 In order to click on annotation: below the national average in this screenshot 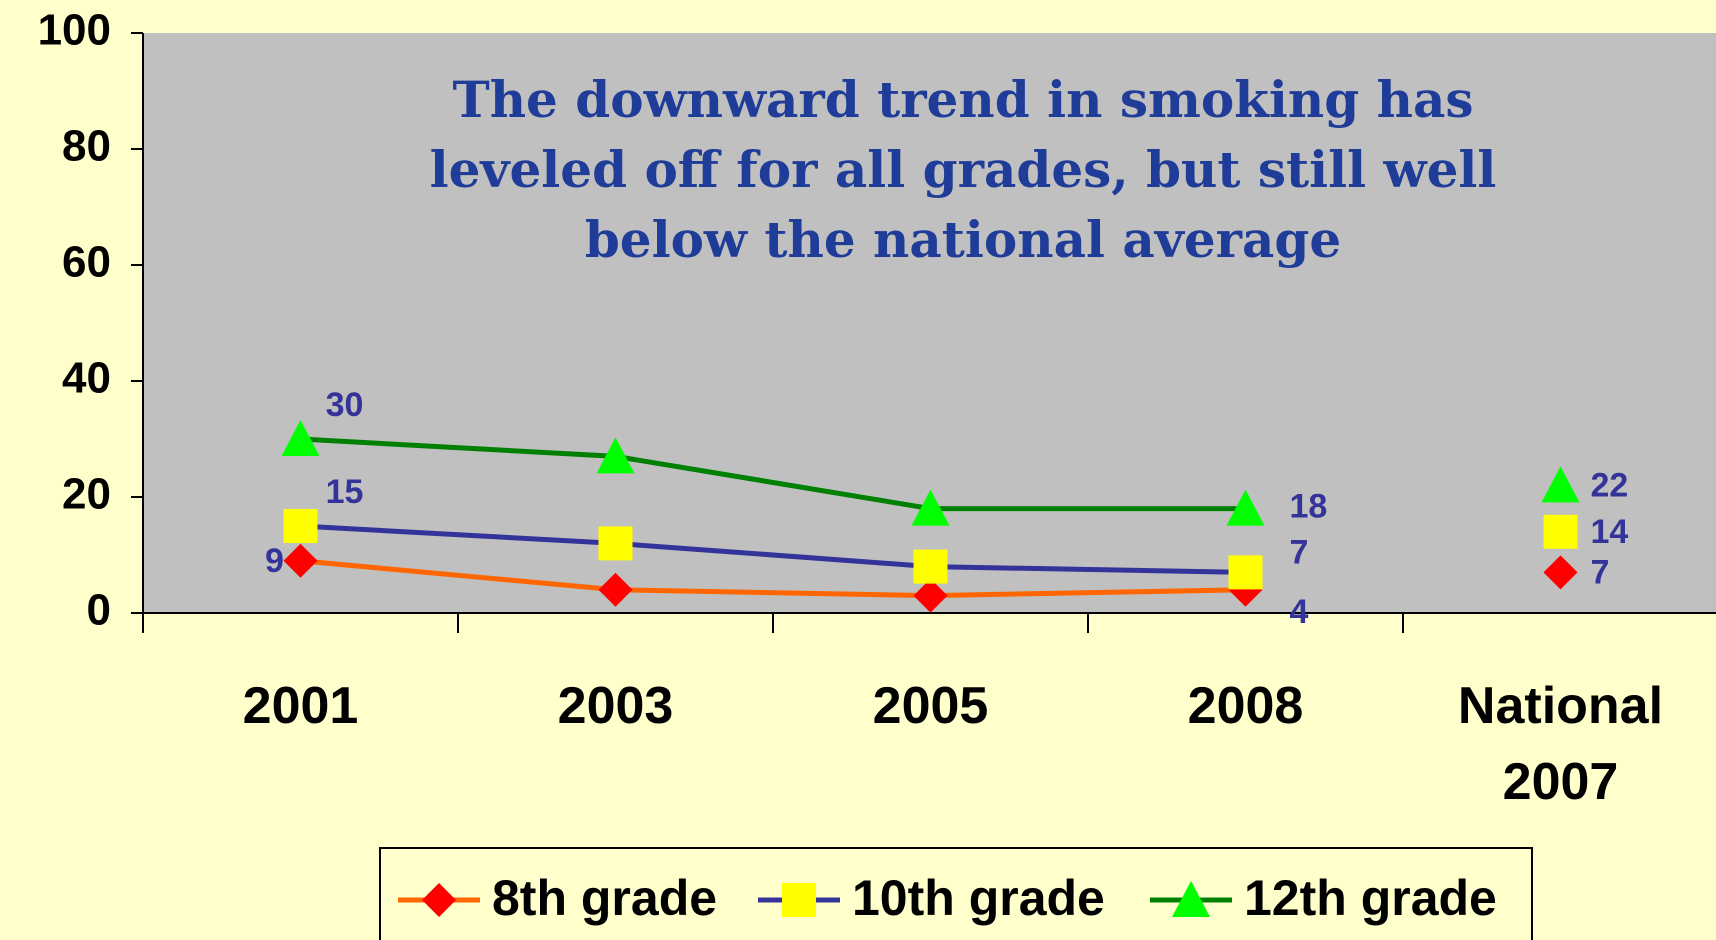, I will do `click(963, 239)`.